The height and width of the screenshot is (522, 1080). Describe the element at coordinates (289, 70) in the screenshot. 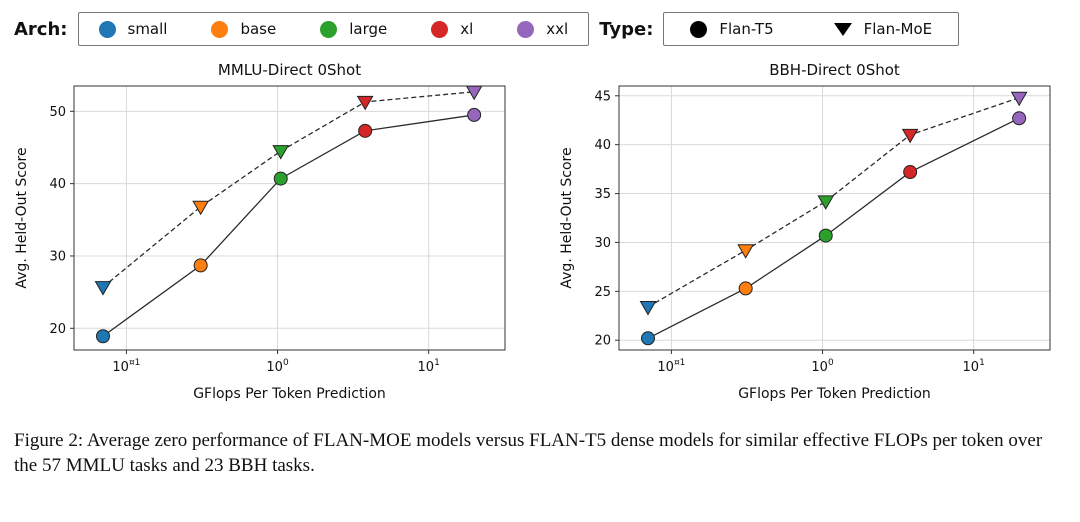

I see `chart-title: MMLU-Direct 0Shot` at that location.